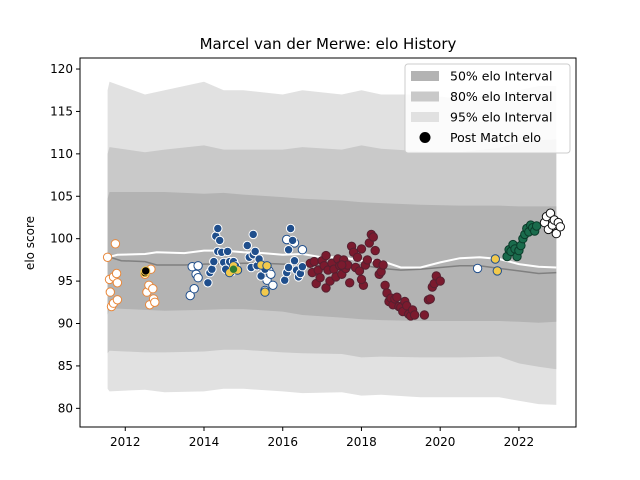 The width and height of the screenshot is (640, 480). What do you see at coordinates (65, 366) in the screenshot?
I see `y-tick-label: 85` at bounding box center [65, 366].